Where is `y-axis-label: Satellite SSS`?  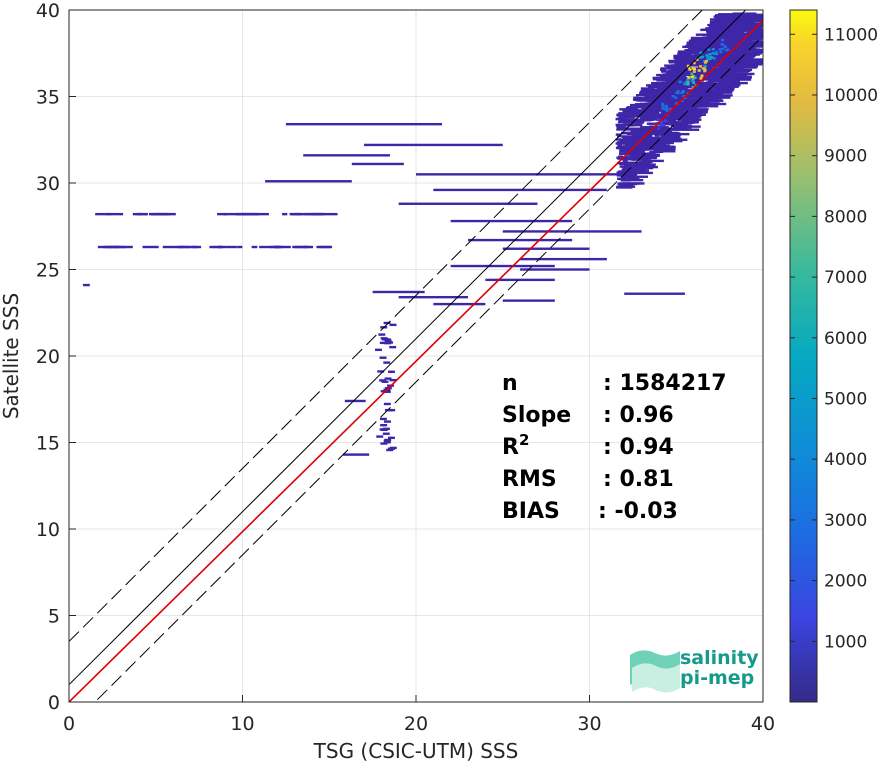
y-axis-label: Satellite SSS is located at coordinates (11, 356).